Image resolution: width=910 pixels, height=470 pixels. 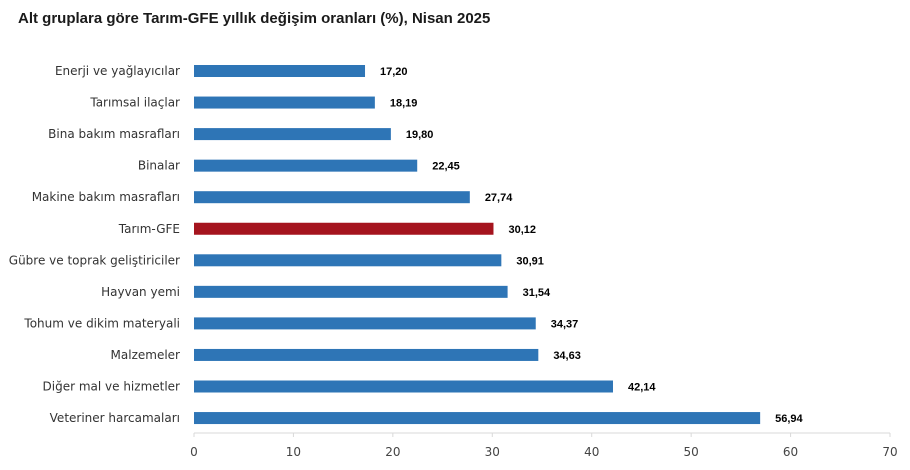 What do you see at coordinates (492, 452) in the screenshot?
I see `x-tick-label: 30` at bounding box center [492, 452].